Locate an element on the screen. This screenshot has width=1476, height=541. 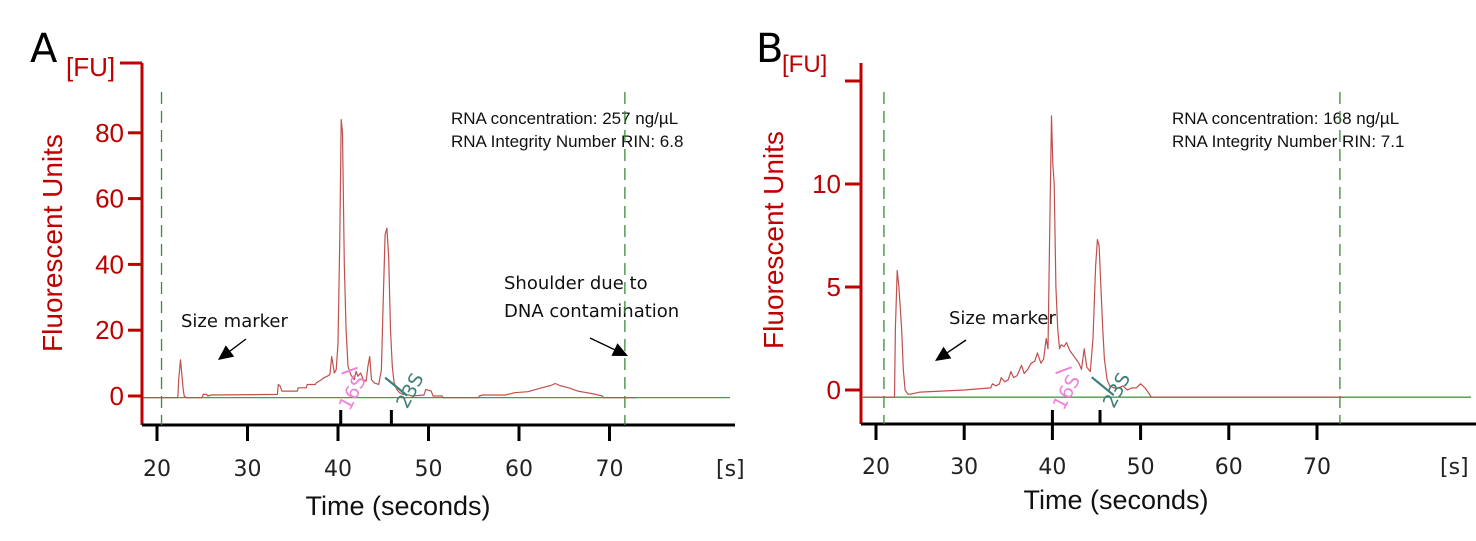
panel-a-x-tick-label: 50 is located at coordinates (429, 469).